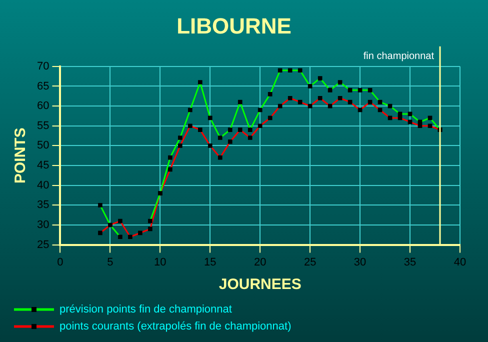 This screenshot has width=488, height=342. What do you see at coordinates (310, 262) in the screenshot?
I see `x-tick-label: 25` at bounding box center [310, 262].